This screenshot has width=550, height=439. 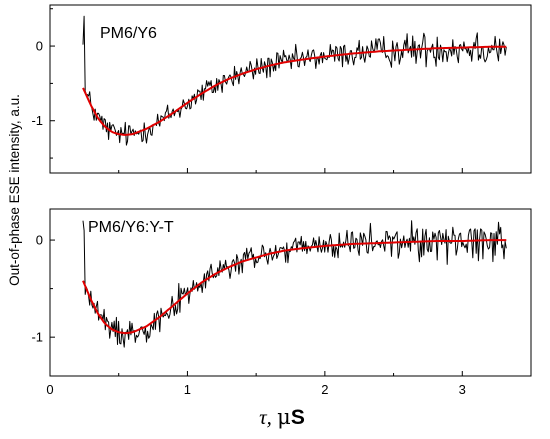 I want to click on top-y-tick-label: 0, so click(x=39, y=46).